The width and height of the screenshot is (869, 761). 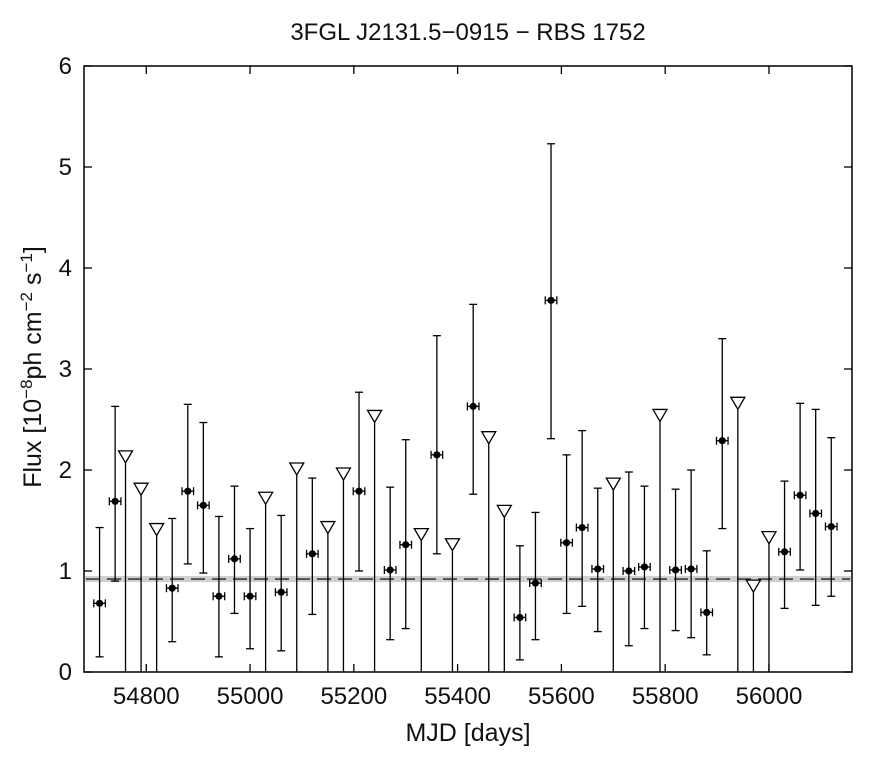 I want to click on y-label-mid: ph cm, so click(x=33, y=345).